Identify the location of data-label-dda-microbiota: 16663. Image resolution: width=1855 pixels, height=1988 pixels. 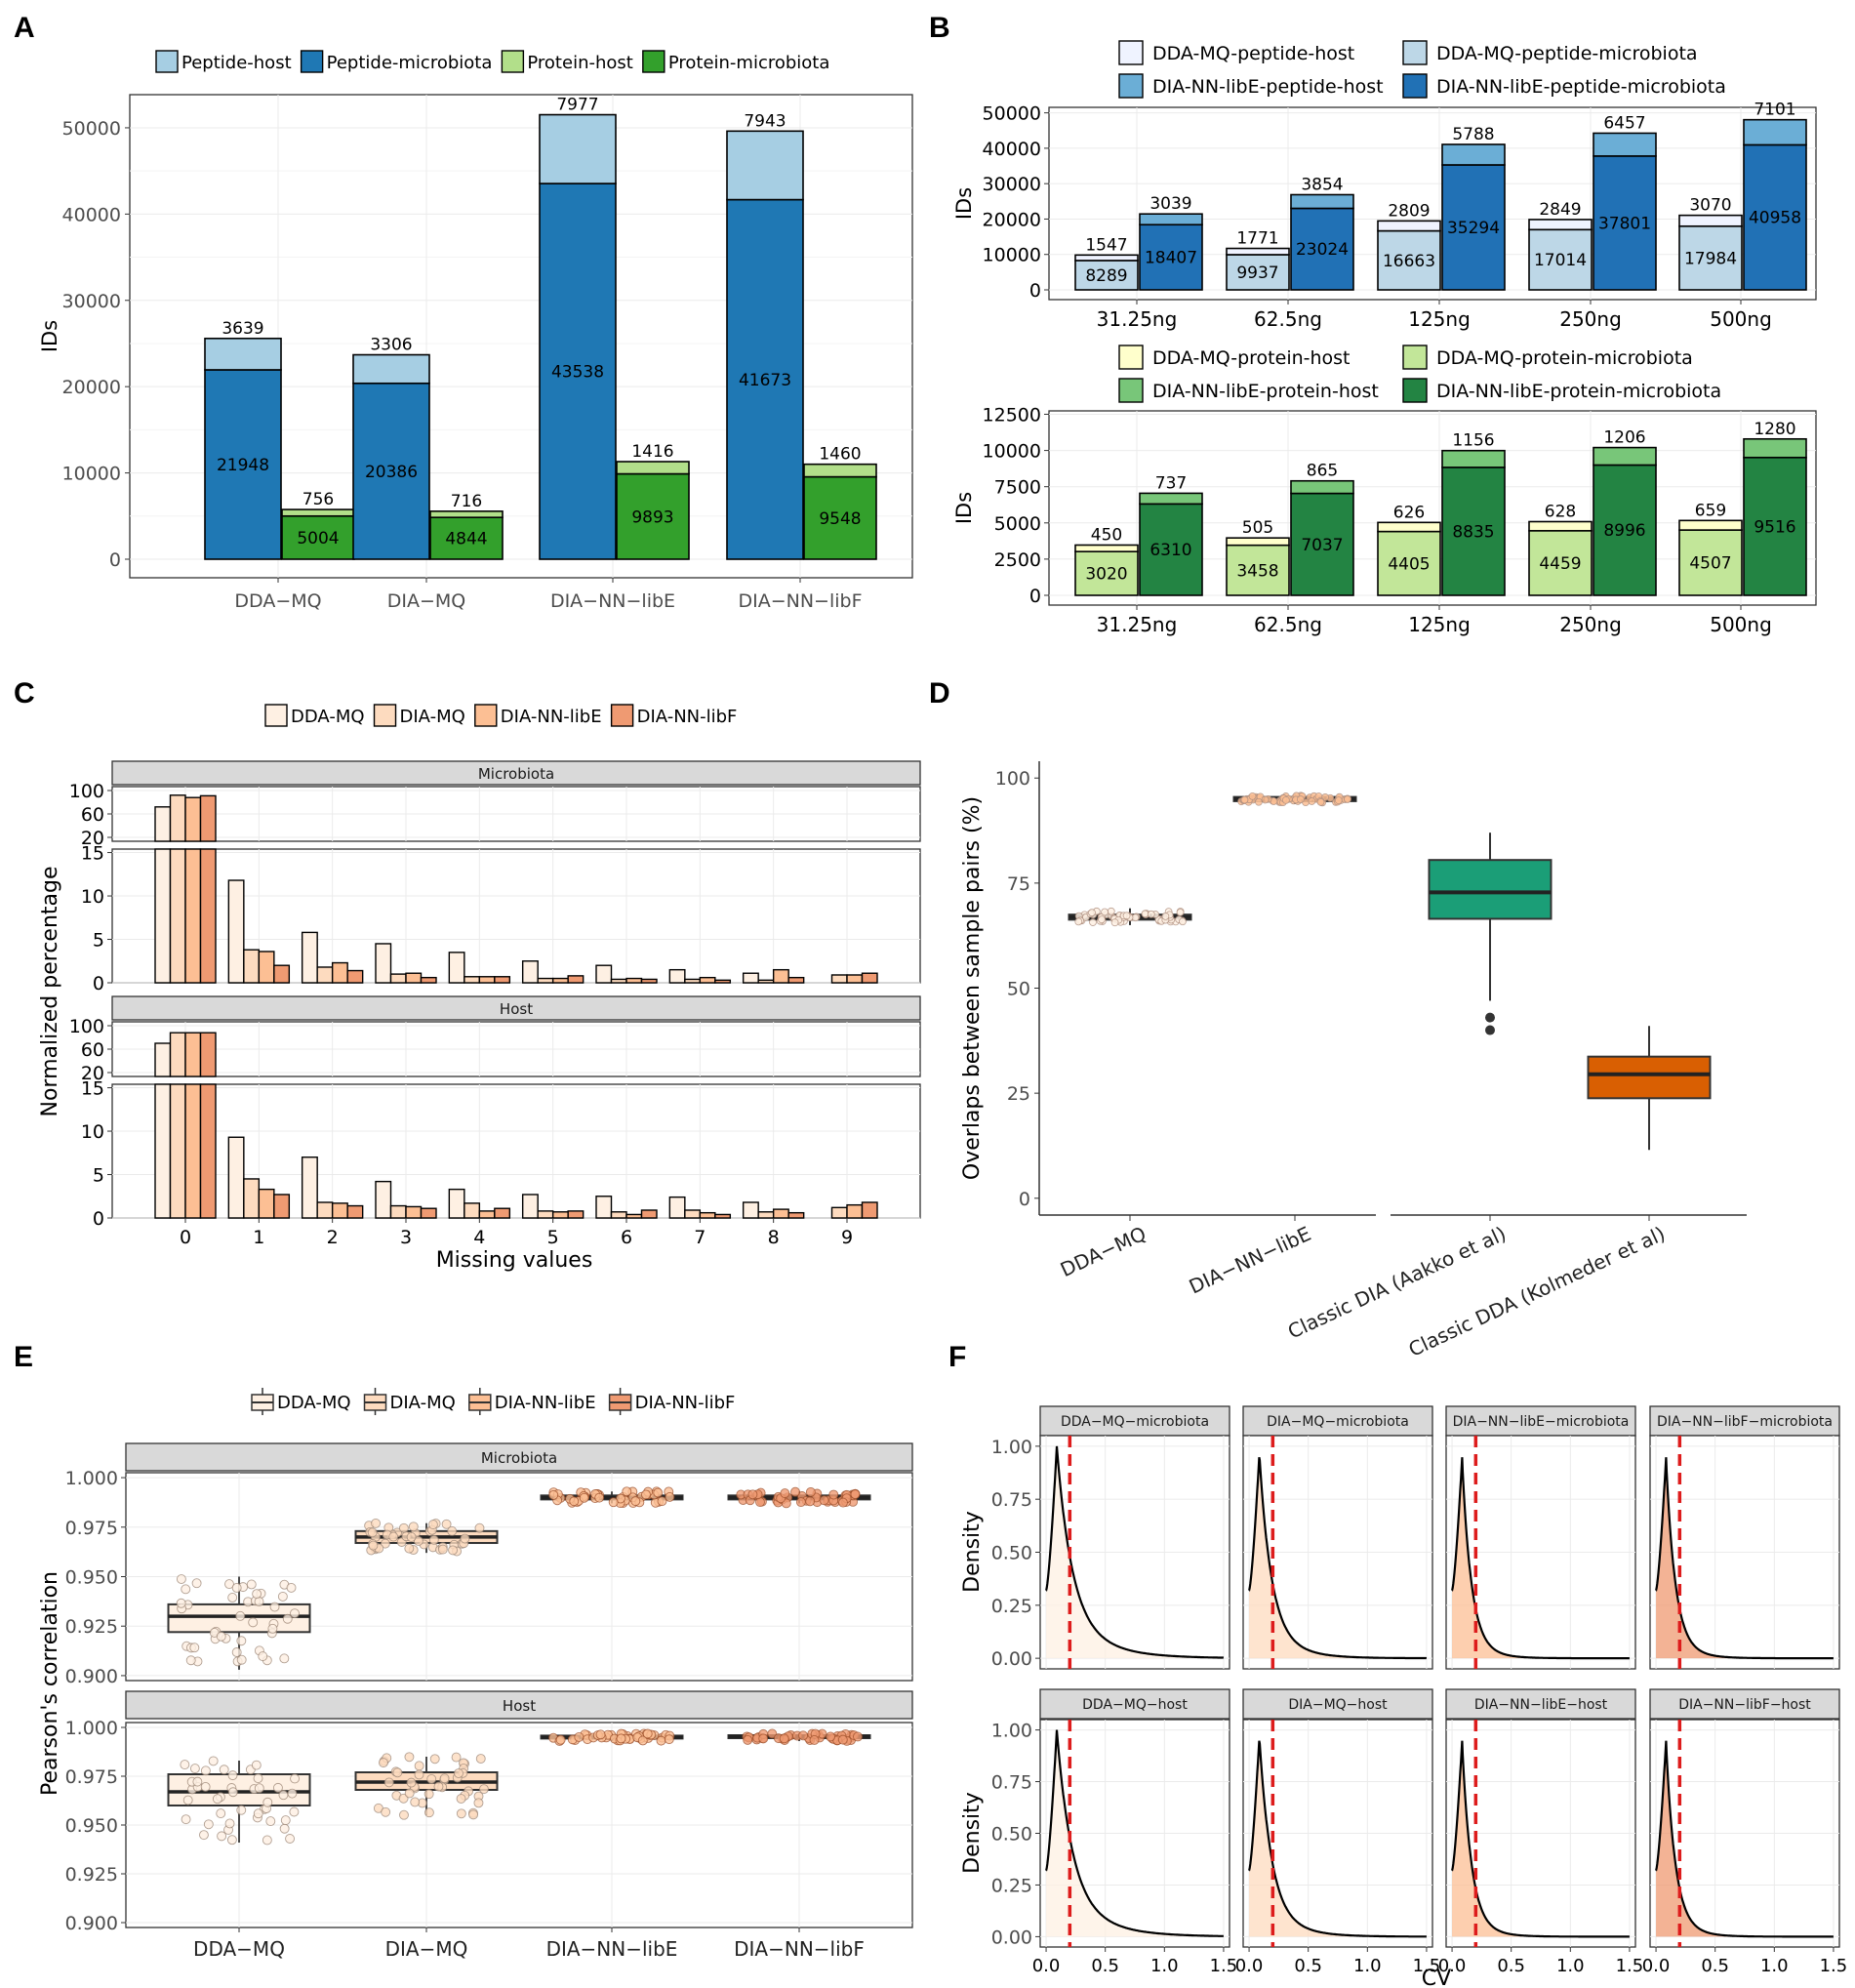
(1409, 261).